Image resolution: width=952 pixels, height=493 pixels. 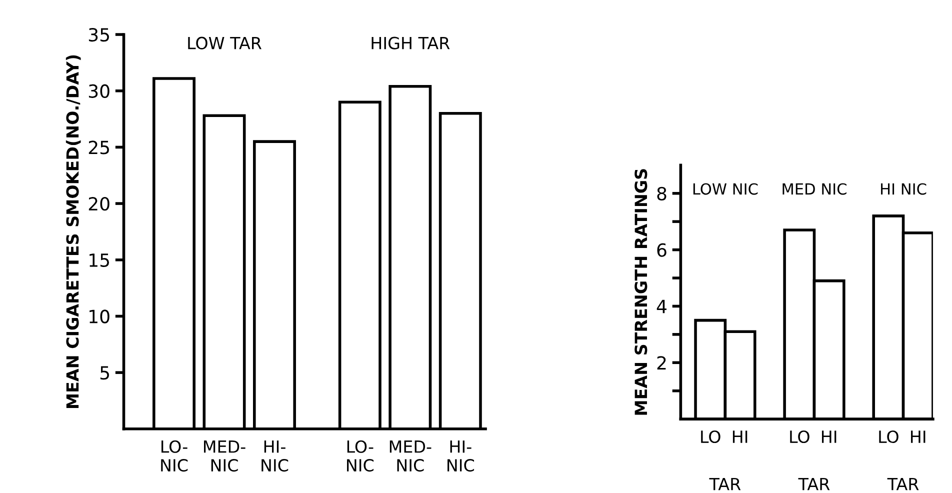 What do you see at coordinates (661, 363) in the screenshot?
I see `y-tick-label: 2` at bounding box center [661, 363].